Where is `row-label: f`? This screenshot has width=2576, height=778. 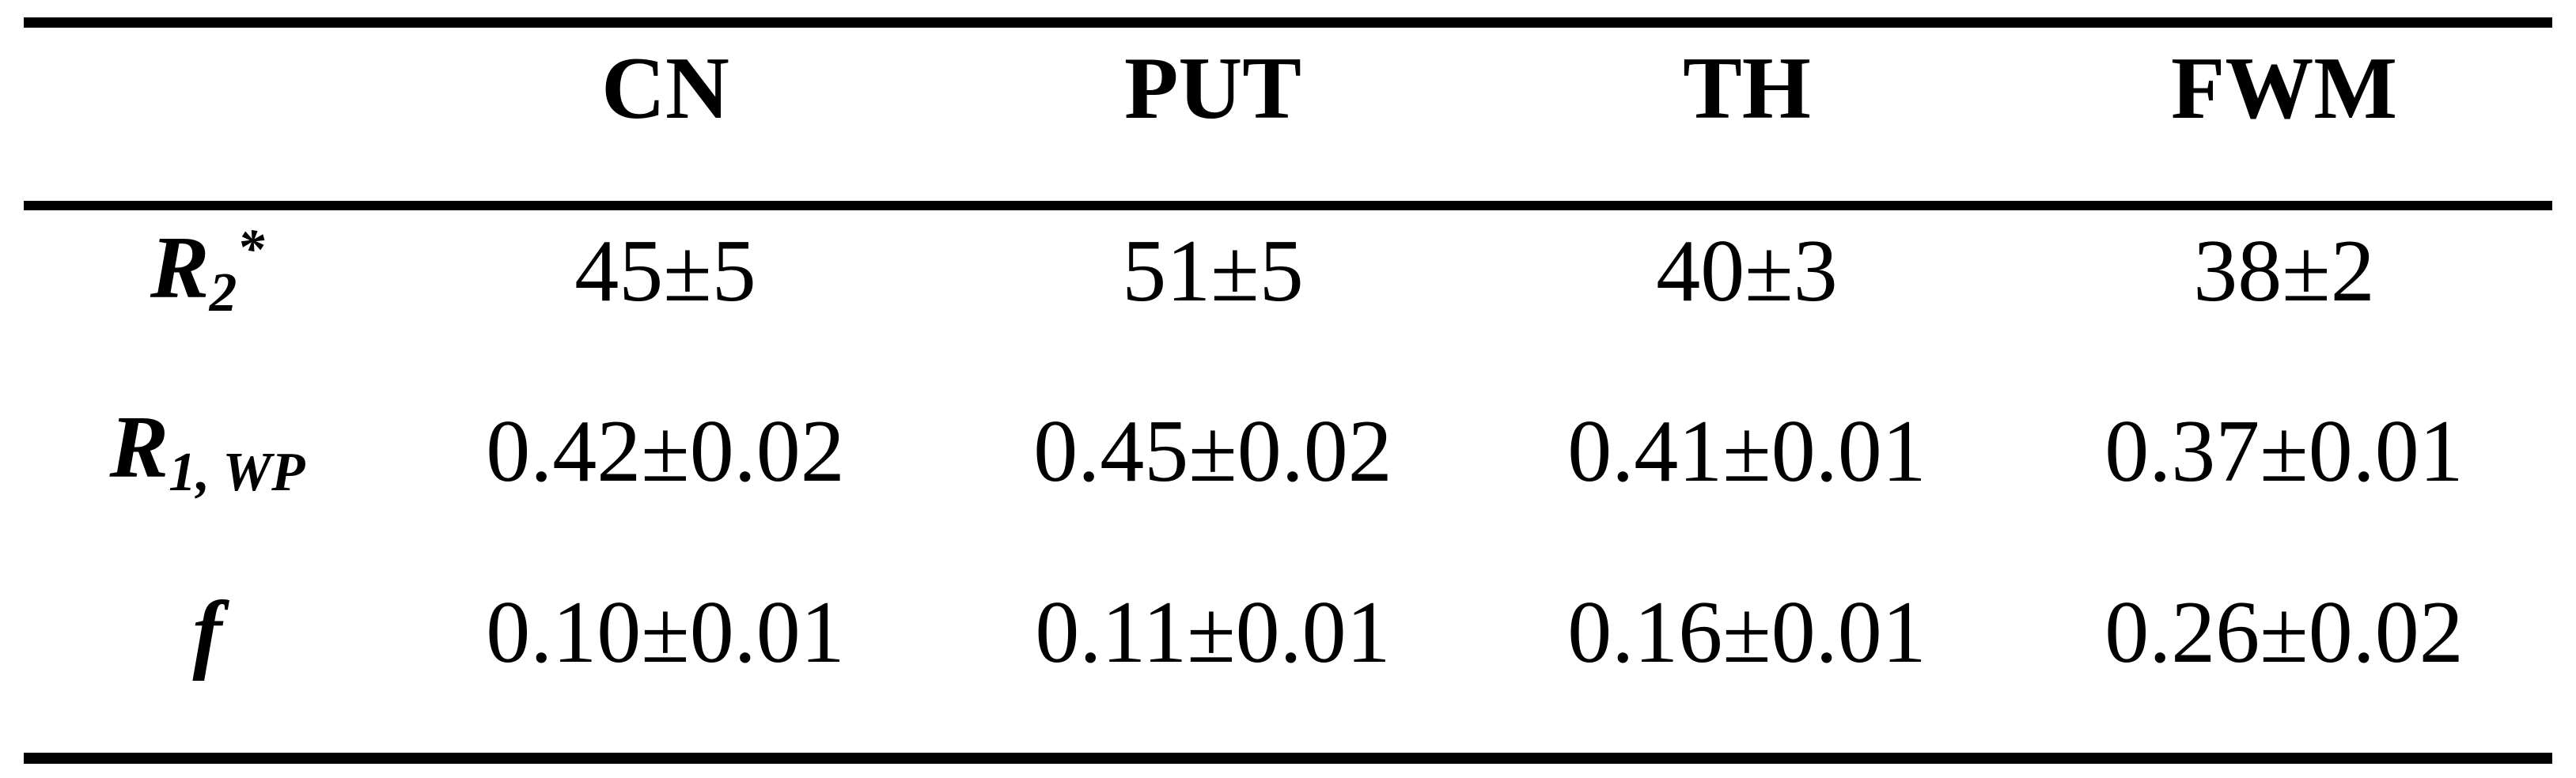 row-label: f is located at coordinates (207, 632).